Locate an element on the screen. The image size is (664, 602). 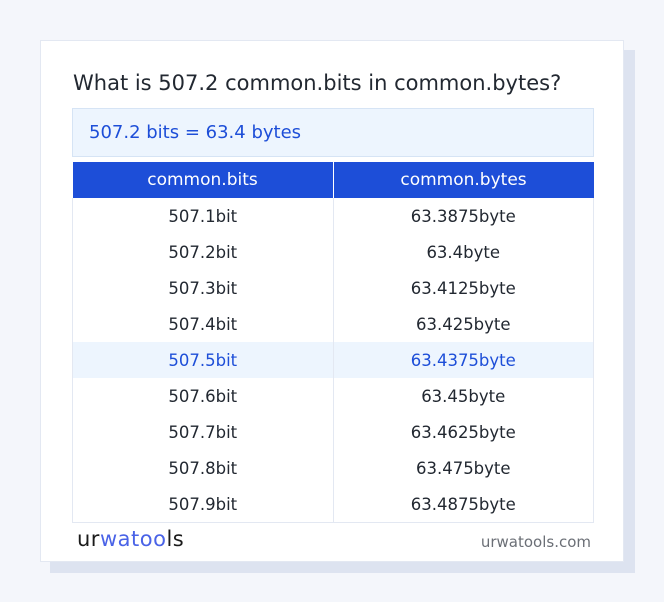
urwatools-logo: urwatools is located at coordinates (130, 539).